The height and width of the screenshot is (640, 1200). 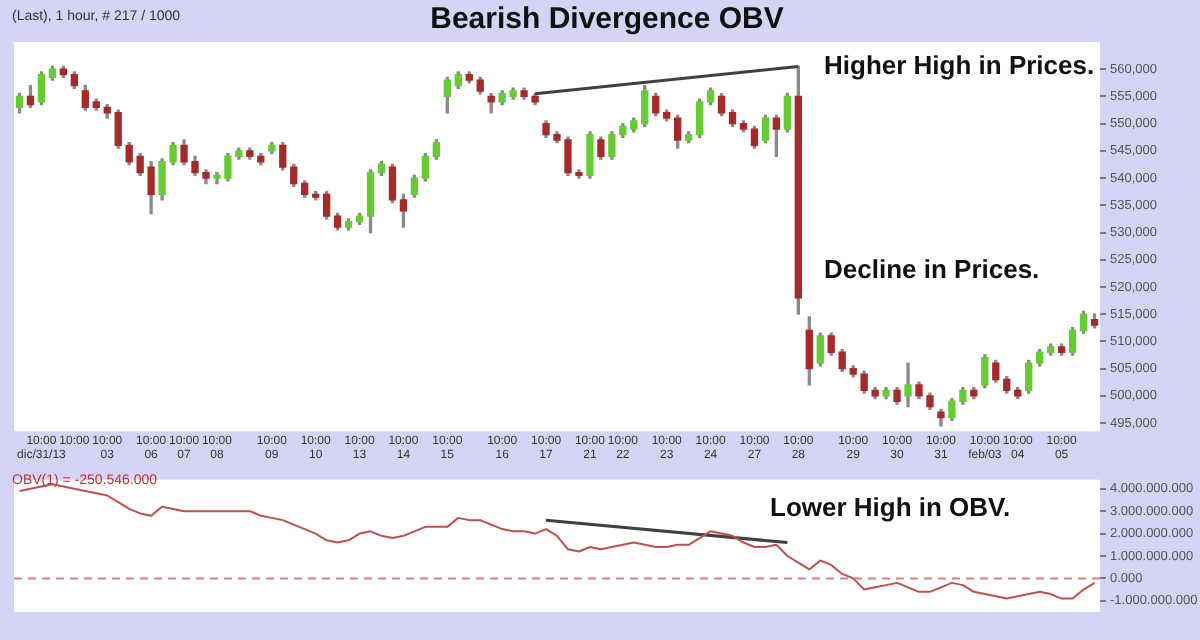 I want to click on annotation: Higher High in Prices., so click(x=959, y=65).